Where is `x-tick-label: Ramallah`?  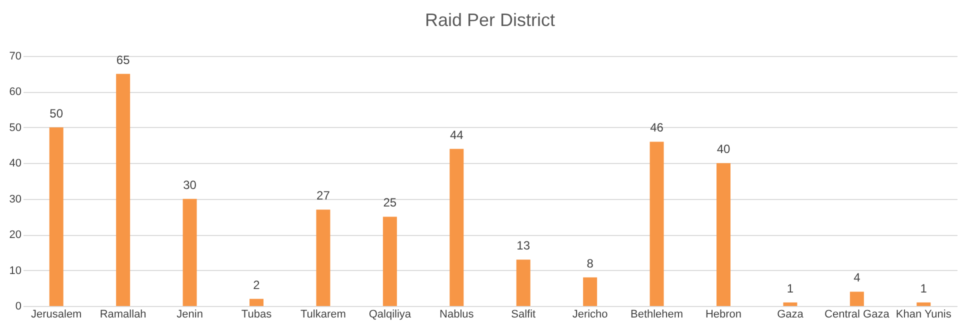
x-tick-label: Ramallah is located at coordinates (123, 314).